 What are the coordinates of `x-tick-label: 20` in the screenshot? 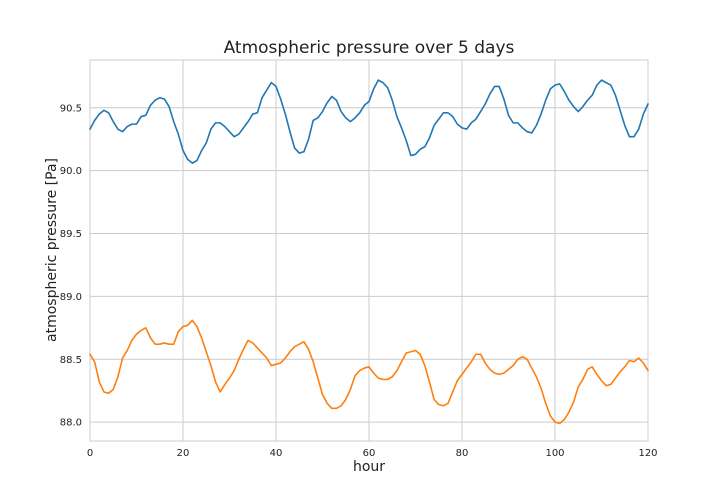 It's located at (183, 453).